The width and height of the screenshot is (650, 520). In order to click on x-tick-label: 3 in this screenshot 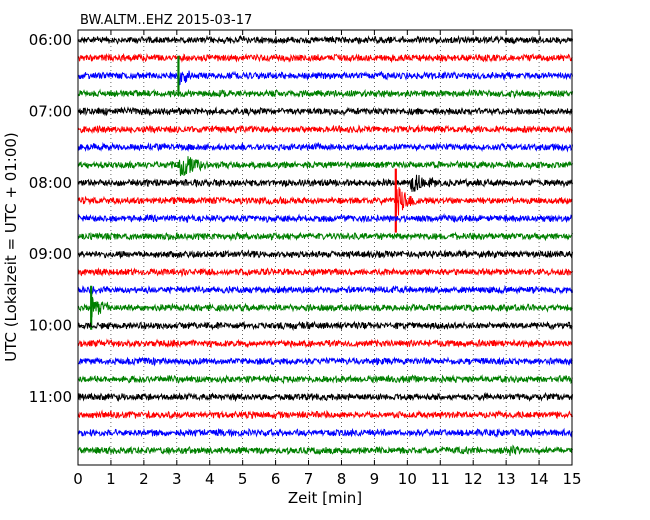, I will do `click(177, 479)`.